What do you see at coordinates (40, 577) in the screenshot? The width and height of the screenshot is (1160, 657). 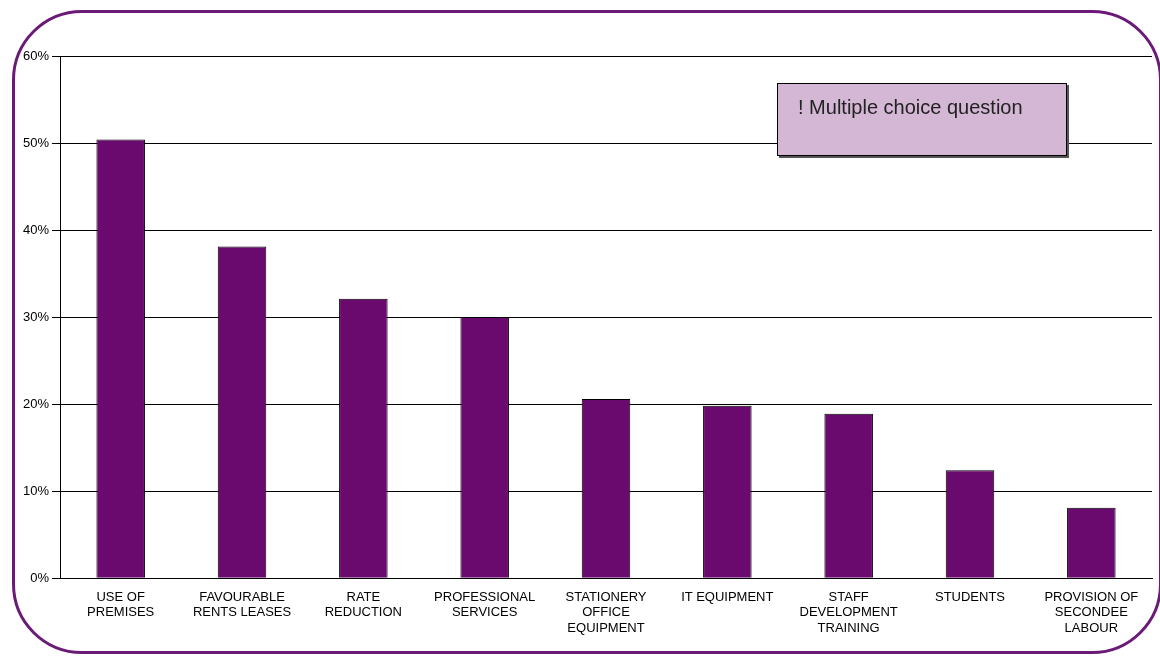 I see `y-tick-label: 0%` at bounding box center [40, 577].